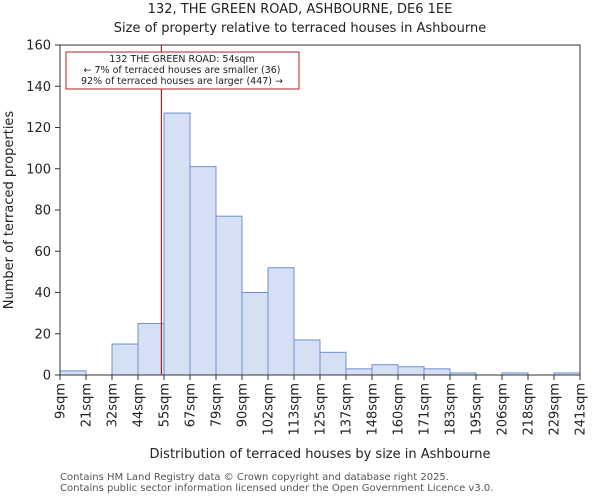 The width and height of the screenshot is (600, 500). Describe the element at coordinates (217, 405) in the screenshot. I see `x-tick-label: 79sqm` at that location.